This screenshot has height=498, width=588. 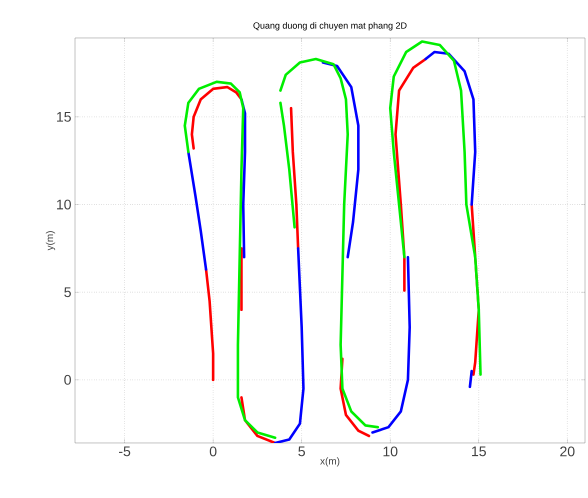 I want to click on x-tick-label: 20, so click(x=567, y=451).